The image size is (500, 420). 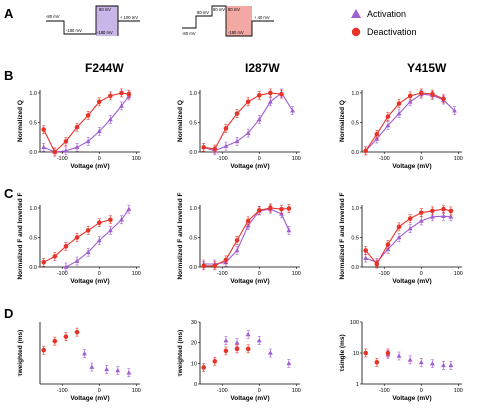 What do you see at coordinates (262, 68) in the screenshot?
I see `column-title-i287w: I287W` at bounding box center [262, 68].